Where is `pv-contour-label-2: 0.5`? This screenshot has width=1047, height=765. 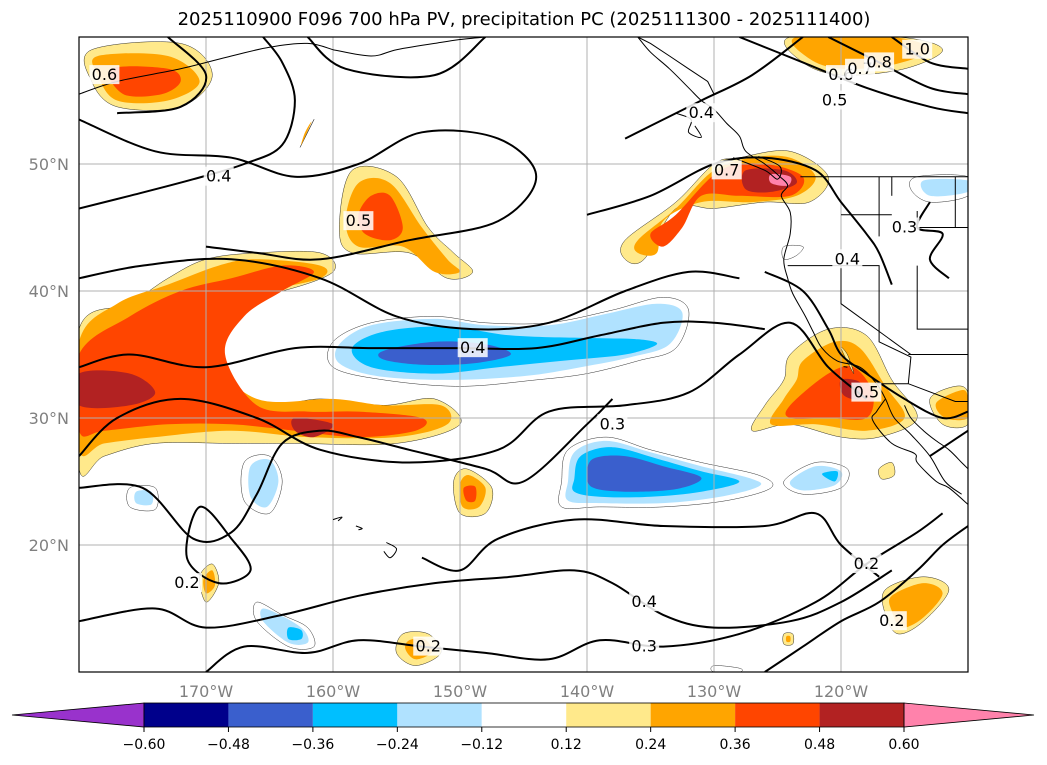
pv-contour-label-2: 0.5 is located at coordinates (358, 221).